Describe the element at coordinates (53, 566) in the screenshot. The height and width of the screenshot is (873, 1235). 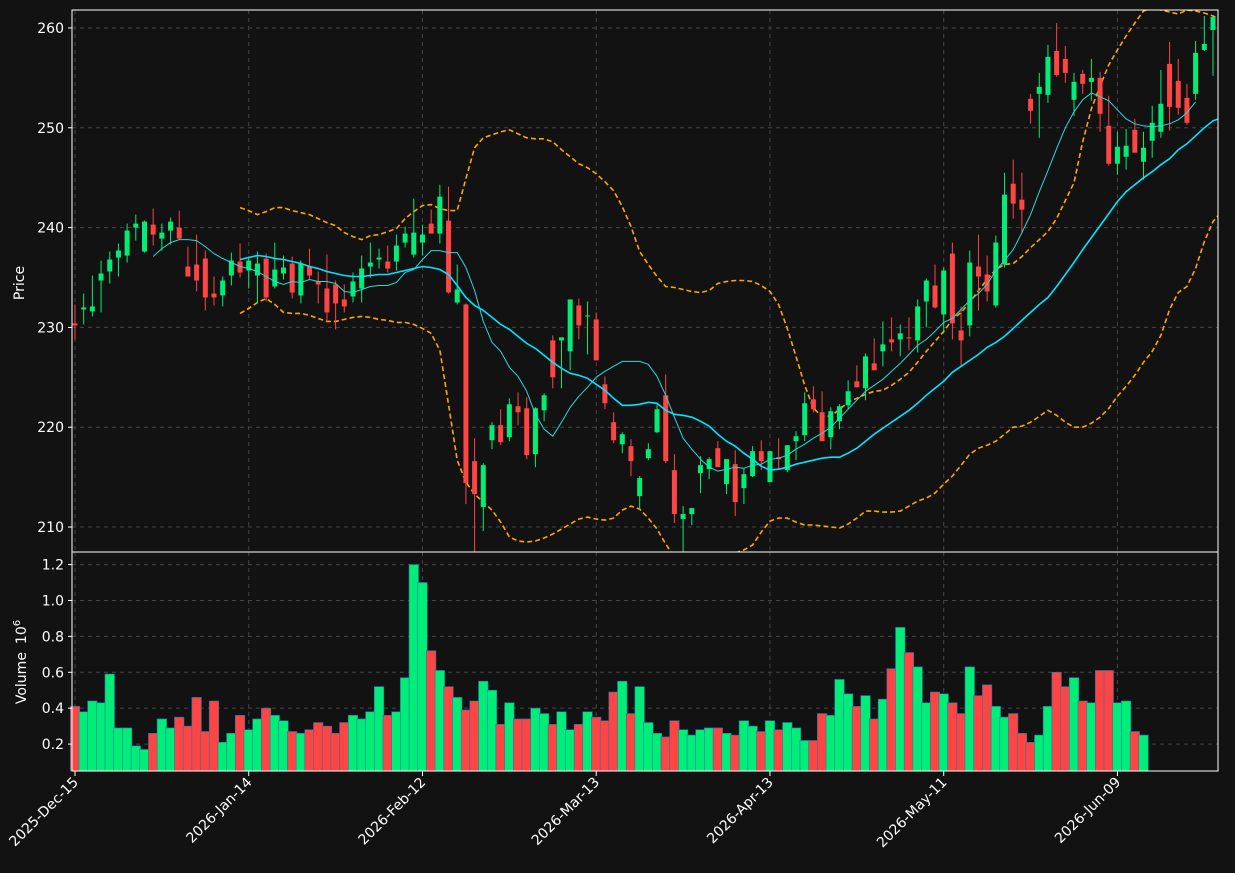
I see `volume-tick-label: 1.2` at that location.